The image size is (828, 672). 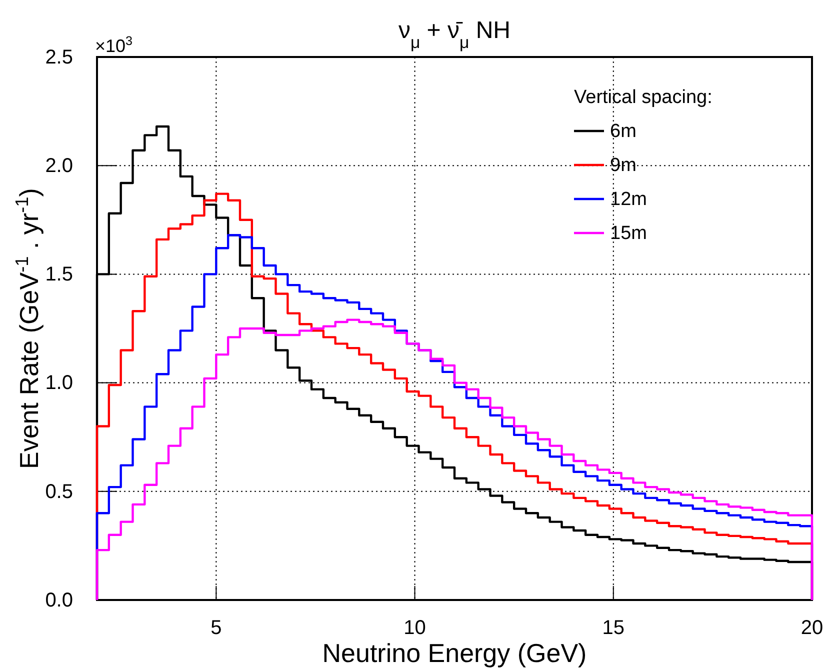 I want to click on x-tick-label: 5, so click(x=216, y=628).